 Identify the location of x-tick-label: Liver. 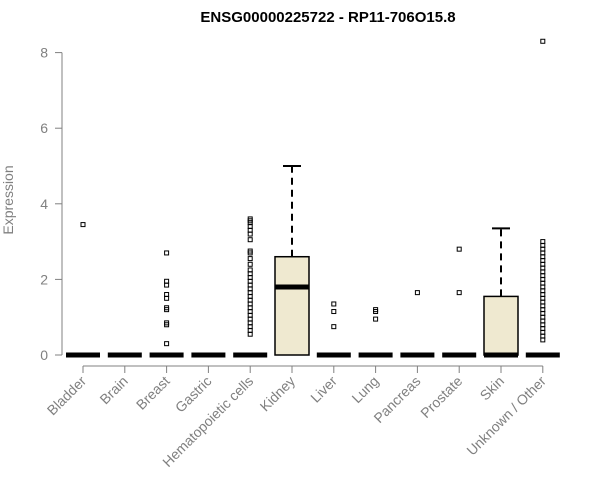
(323, 389).